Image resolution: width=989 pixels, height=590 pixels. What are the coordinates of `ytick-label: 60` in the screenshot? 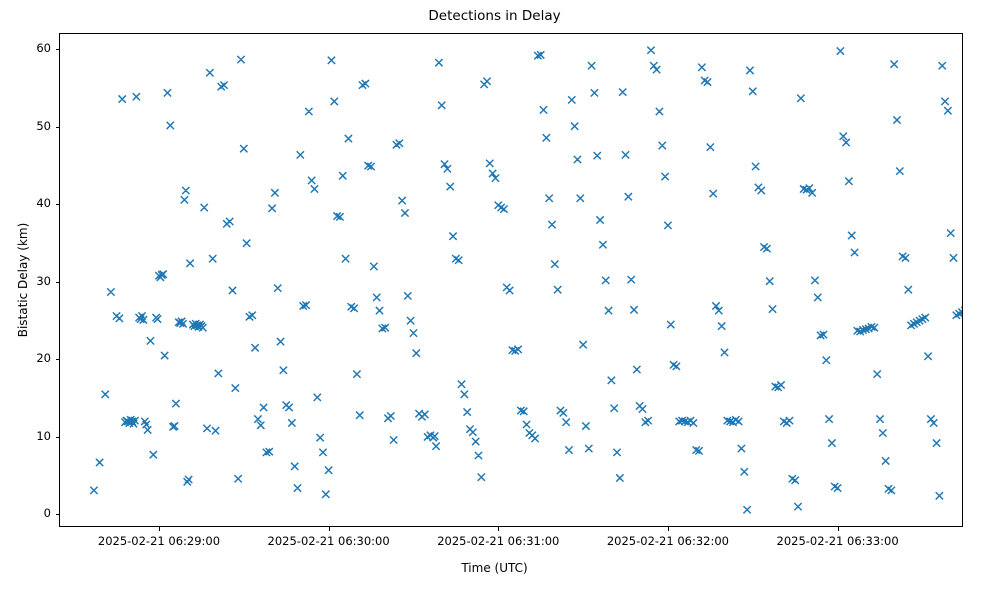 It's located at (43, 48).